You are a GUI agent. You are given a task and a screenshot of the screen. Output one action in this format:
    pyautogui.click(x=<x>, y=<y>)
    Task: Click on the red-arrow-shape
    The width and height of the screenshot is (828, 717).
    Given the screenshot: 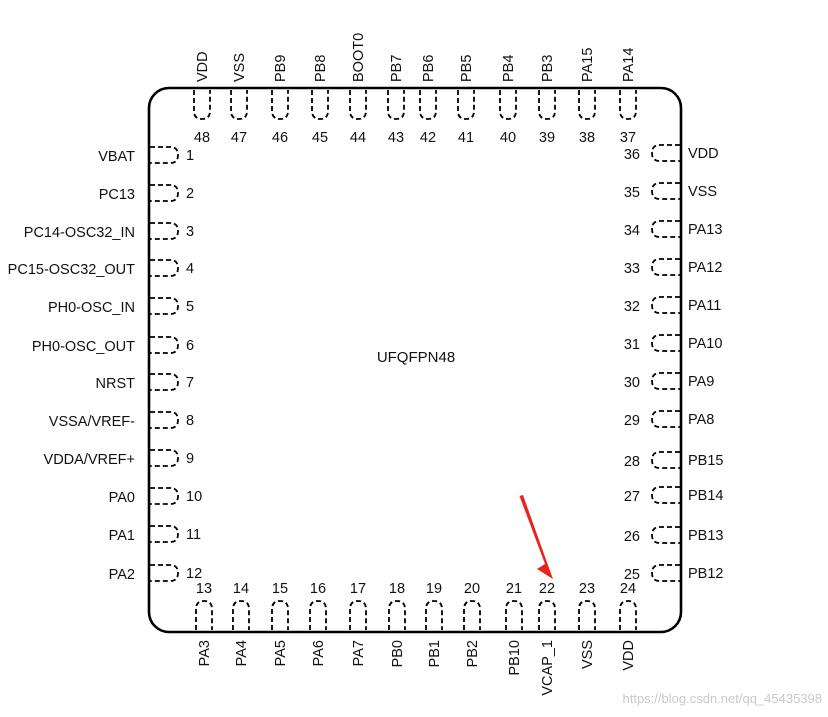 What is the action you would take?
    pyautogui.click(x=536, y=537)
    